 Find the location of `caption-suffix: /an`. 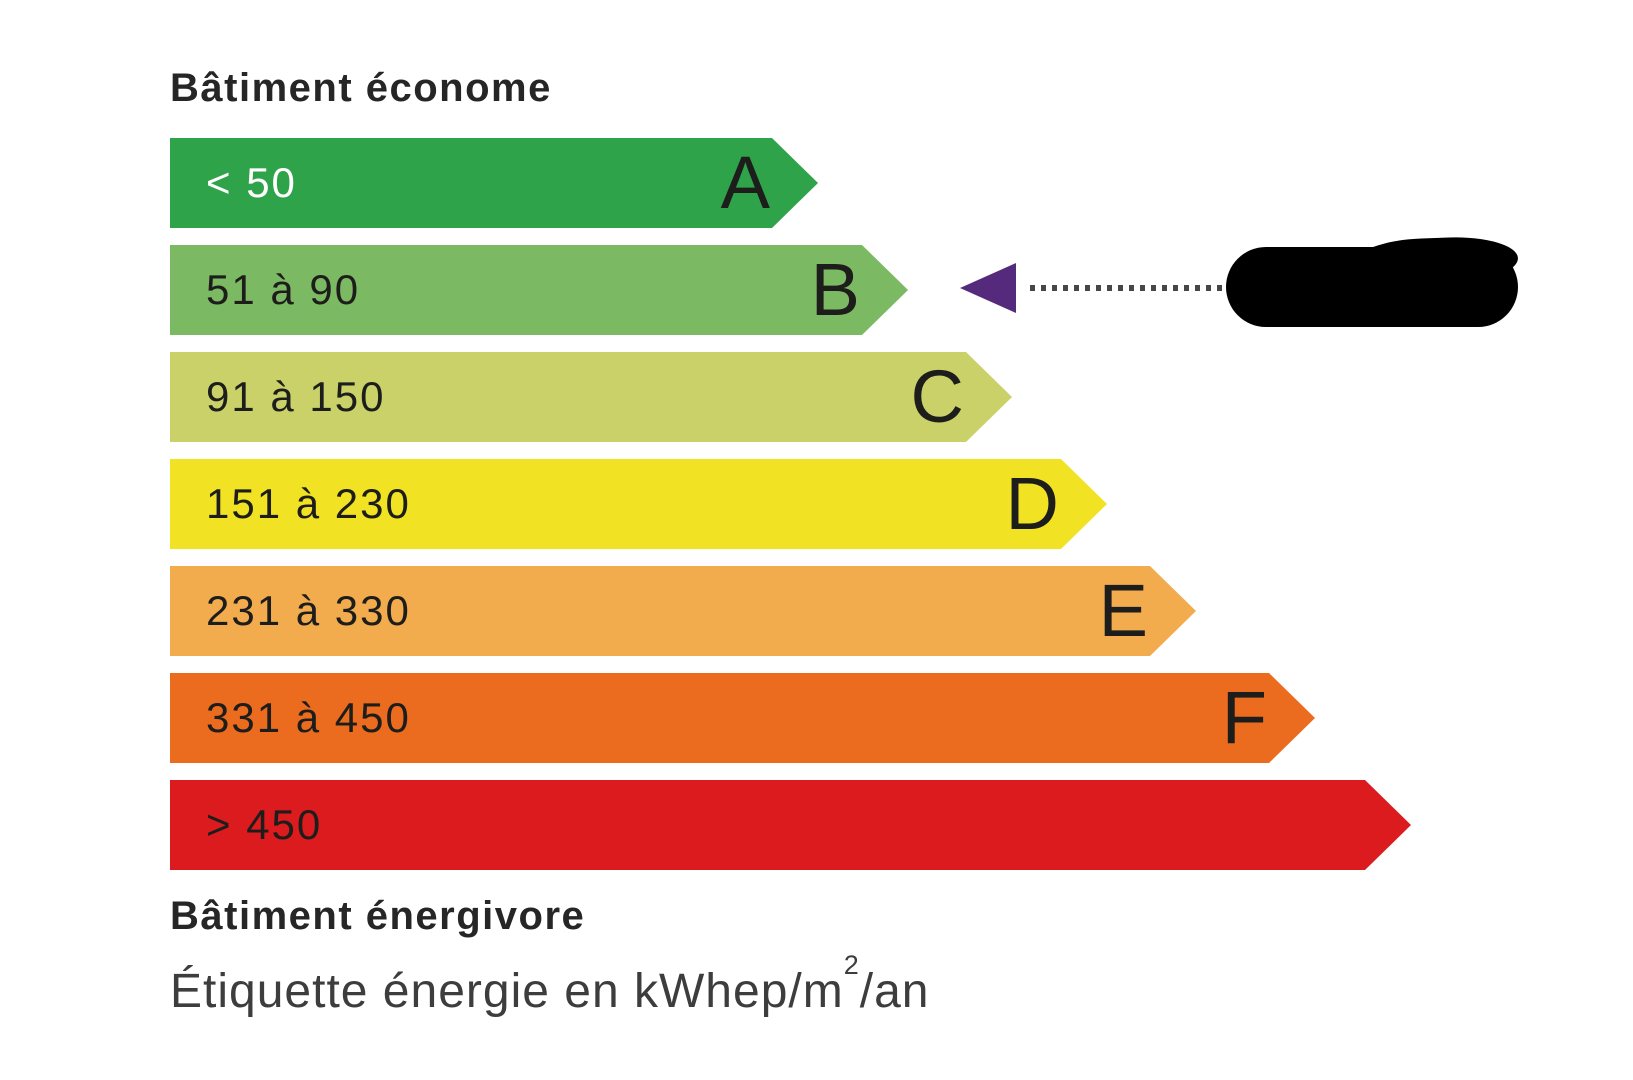

caption-suffix: /an is located at coordinates (894, 991).